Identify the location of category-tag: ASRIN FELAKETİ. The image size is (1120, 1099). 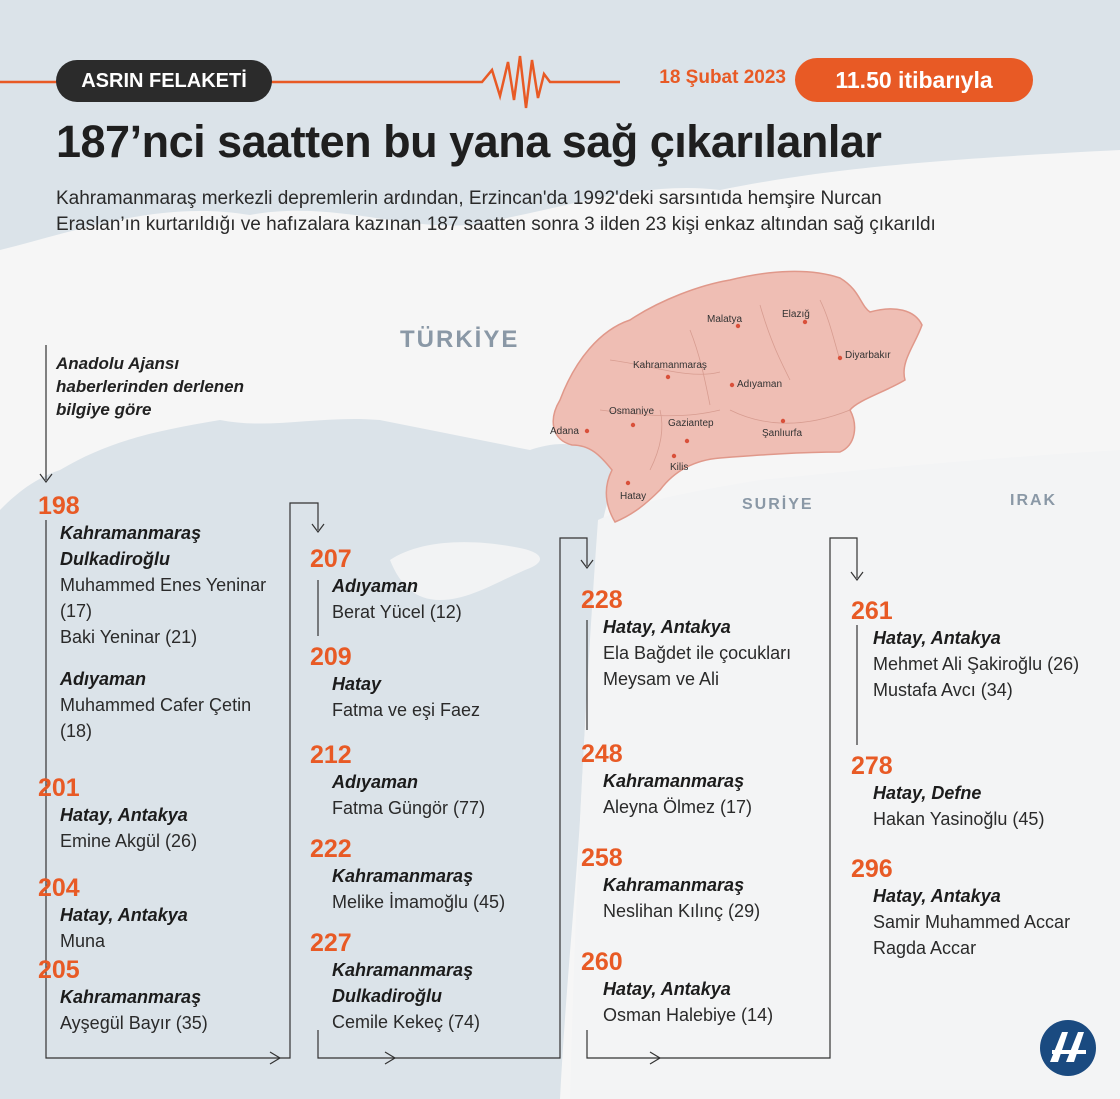
(164, 81).